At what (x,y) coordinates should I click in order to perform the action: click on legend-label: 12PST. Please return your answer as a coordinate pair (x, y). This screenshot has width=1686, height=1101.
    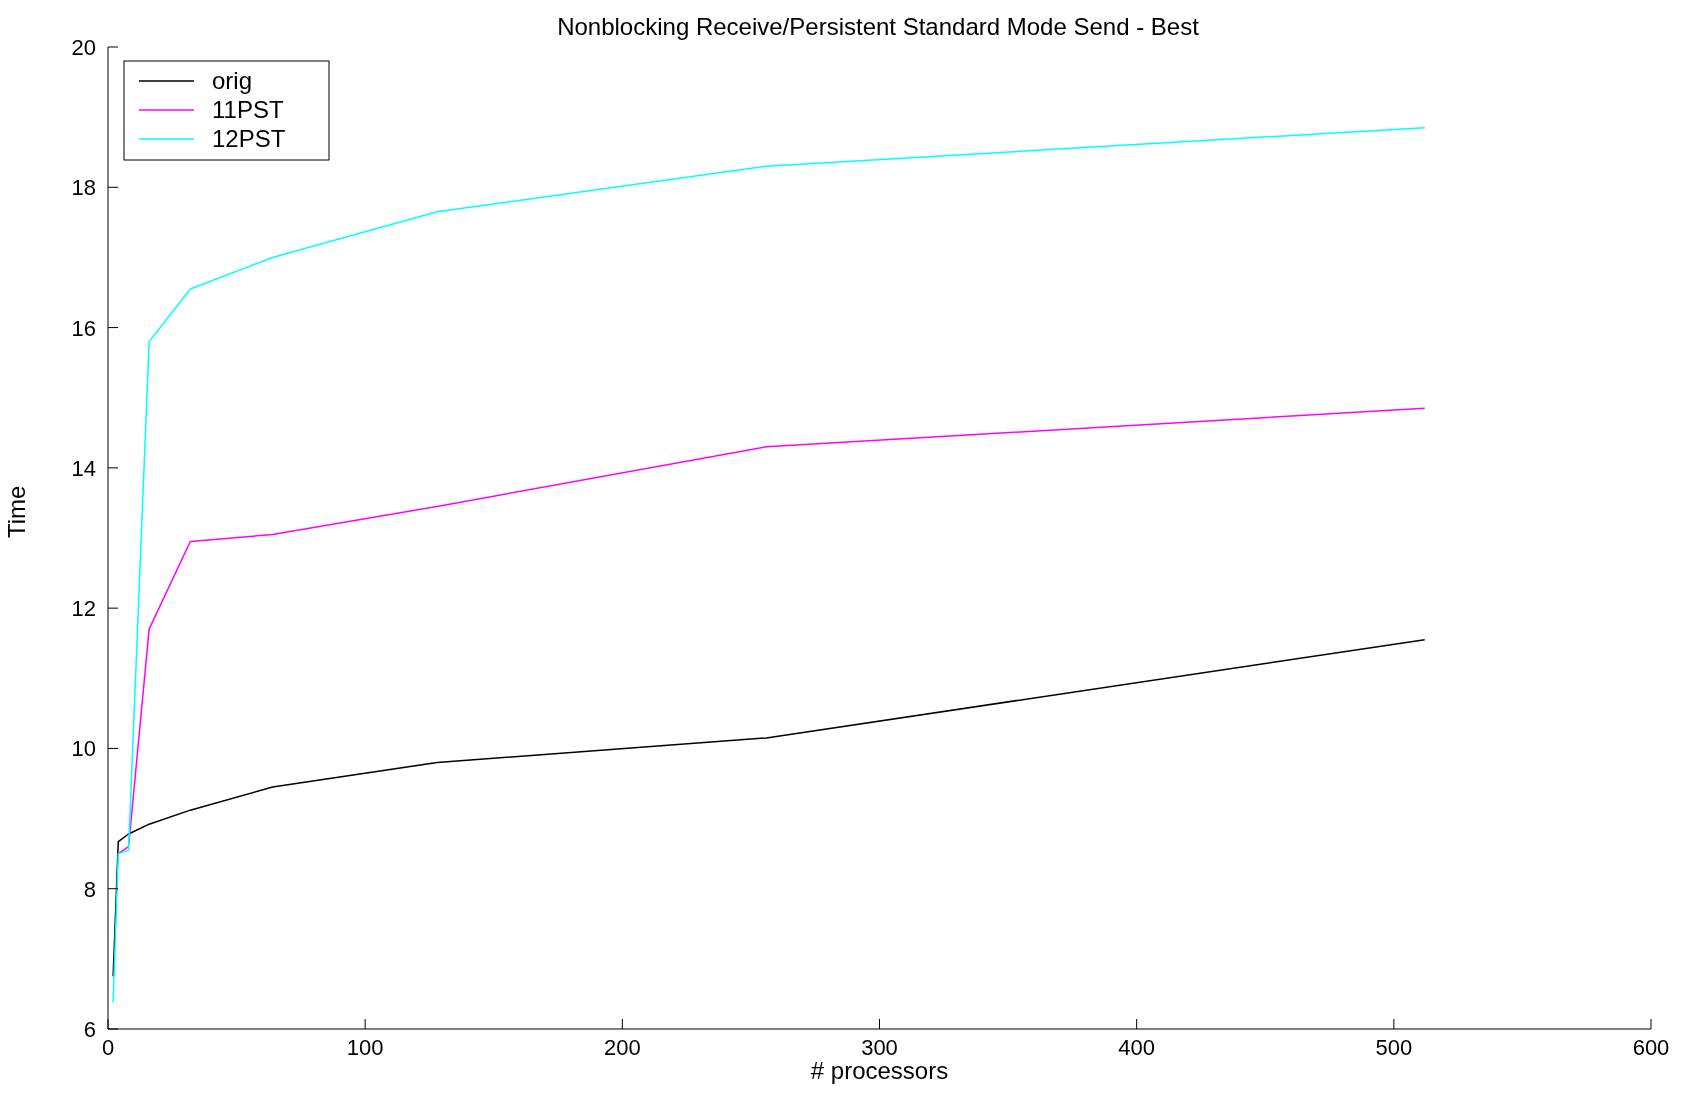
    Looking at the image, I should click on (249, 138).